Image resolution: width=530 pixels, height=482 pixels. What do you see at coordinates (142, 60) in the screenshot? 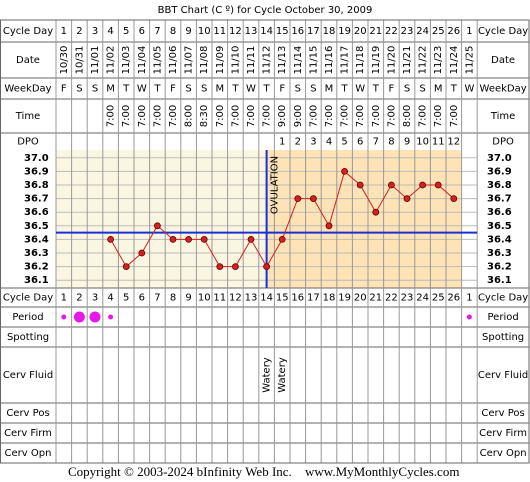
I see `date: 11/04` at bounding box center [142, 60].